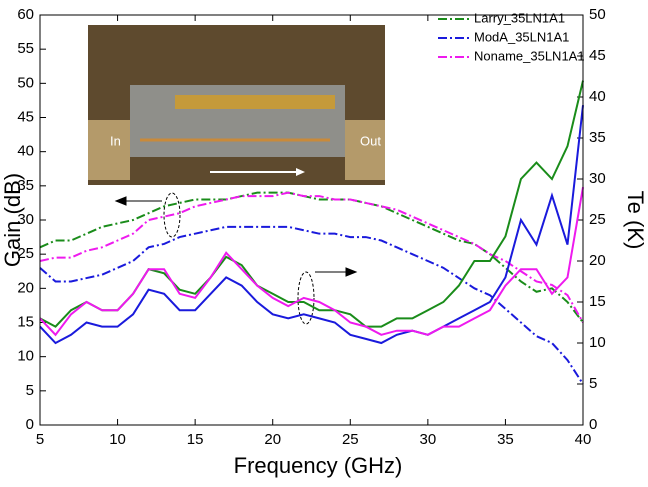  Describe the element at coordinates (25, 356) in the screenshot. I see `y-tick-label: 10` at that location.